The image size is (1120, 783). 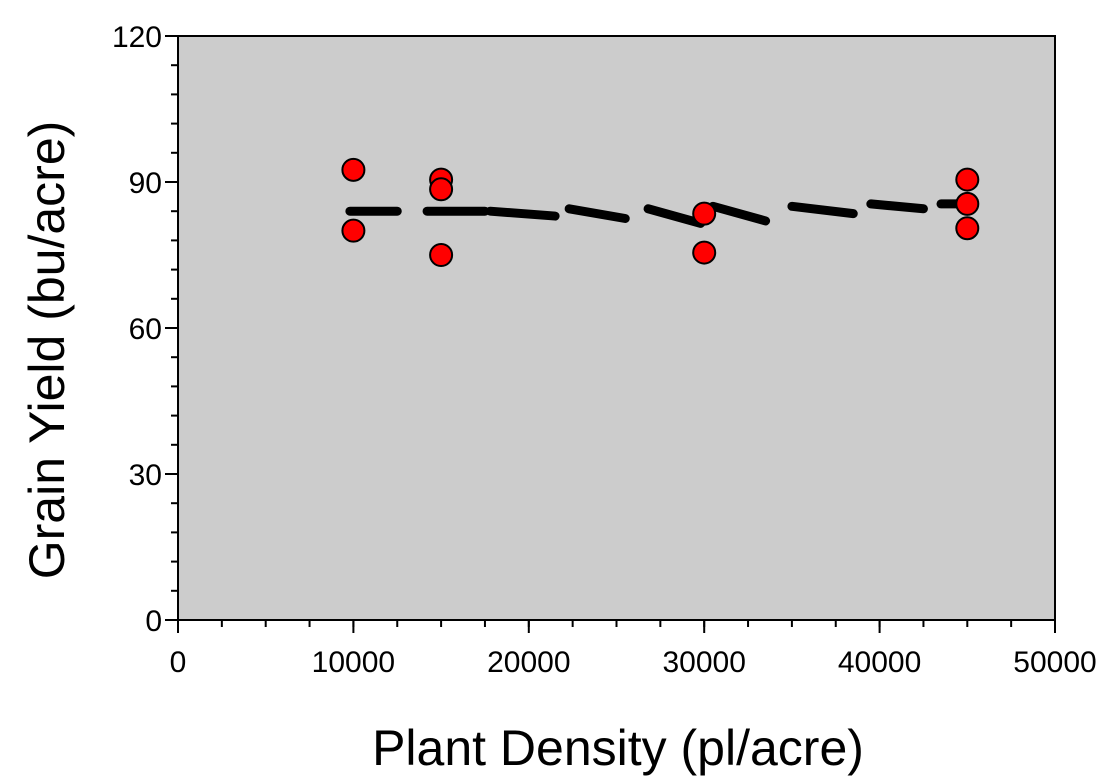 I want to click on y-tick-label: 60, so click(x=145, y=329).